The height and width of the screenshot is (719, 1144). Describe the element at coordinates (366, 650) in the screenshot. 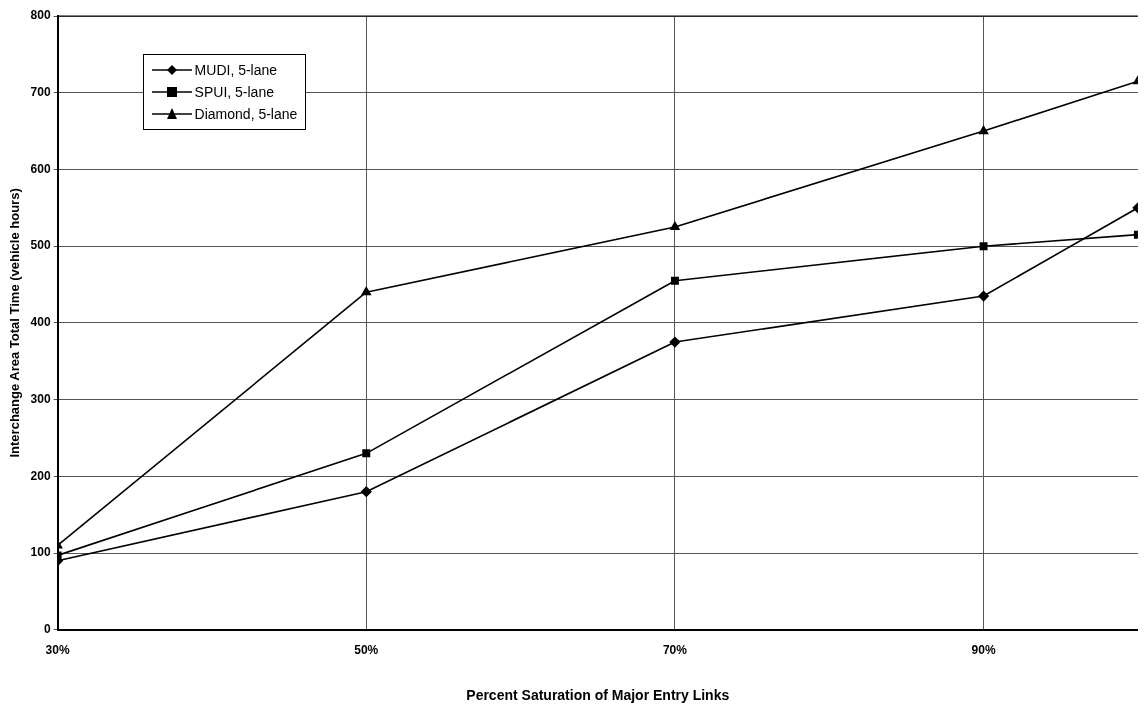

I see `x-tick-label: 50%` at that location.